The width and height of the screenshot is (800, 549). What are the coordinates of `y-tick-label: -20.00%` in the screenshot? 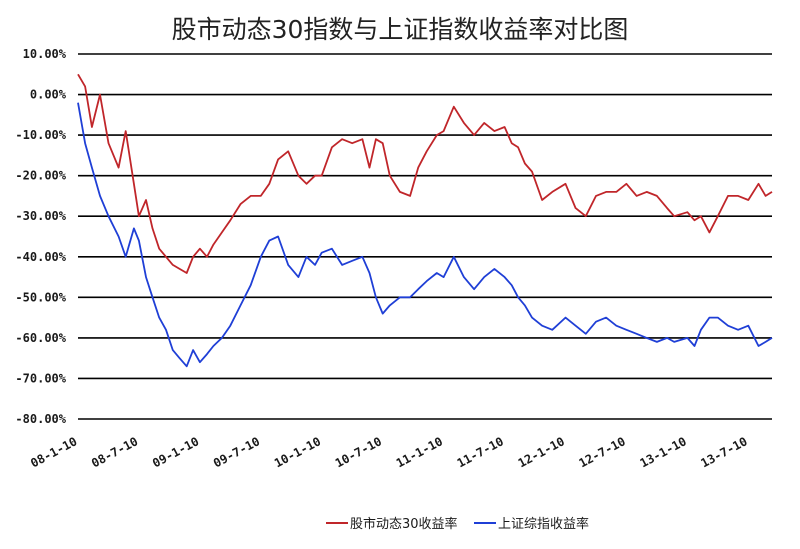 It's located at (40, 176).